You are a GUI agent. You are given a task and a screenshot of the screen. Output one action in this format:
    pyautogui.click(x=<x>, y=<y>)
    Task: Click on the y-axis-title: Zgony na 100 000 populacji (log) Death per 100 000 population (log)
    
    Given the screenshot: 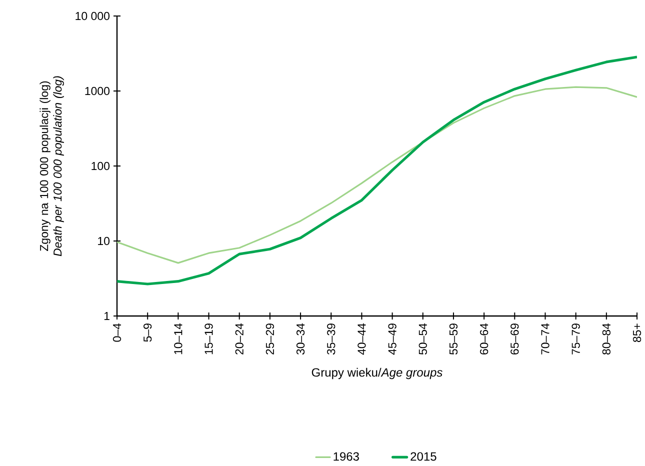 What is the action you would take?
    pyautogui.click(x=52, y=166)
    